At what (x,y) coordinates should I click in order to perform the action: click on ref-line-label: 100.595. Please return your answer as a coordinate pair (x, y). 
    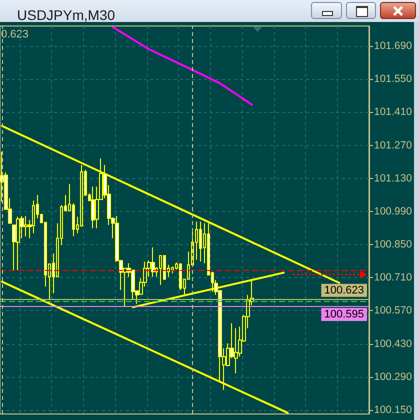
    Looking at the image, I should click on (344, 314).